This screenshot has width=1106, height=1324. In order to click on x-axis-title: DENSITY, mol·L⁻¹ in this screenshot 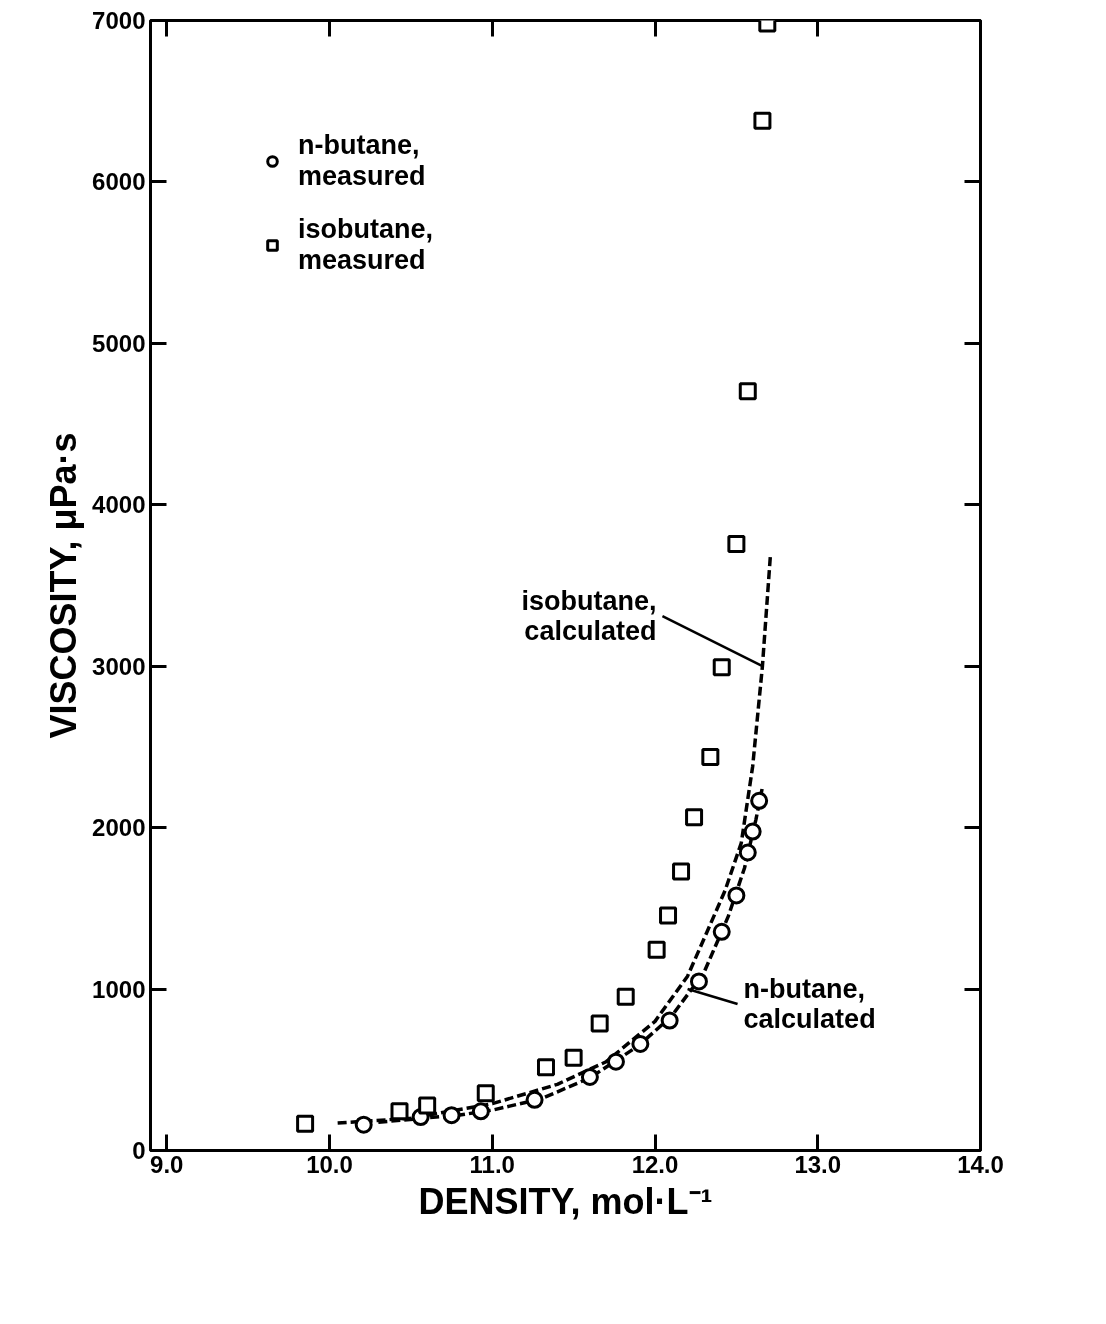, I will do `click(565, 1201)`.